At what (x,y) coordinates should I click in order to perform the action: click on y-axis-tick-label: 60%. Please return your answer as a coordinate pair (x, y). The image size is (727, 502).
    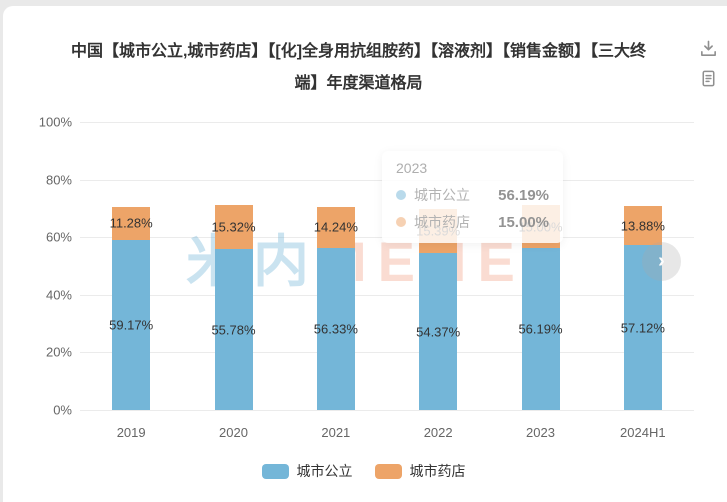
    Looking at the image, I should click on (58, 237).